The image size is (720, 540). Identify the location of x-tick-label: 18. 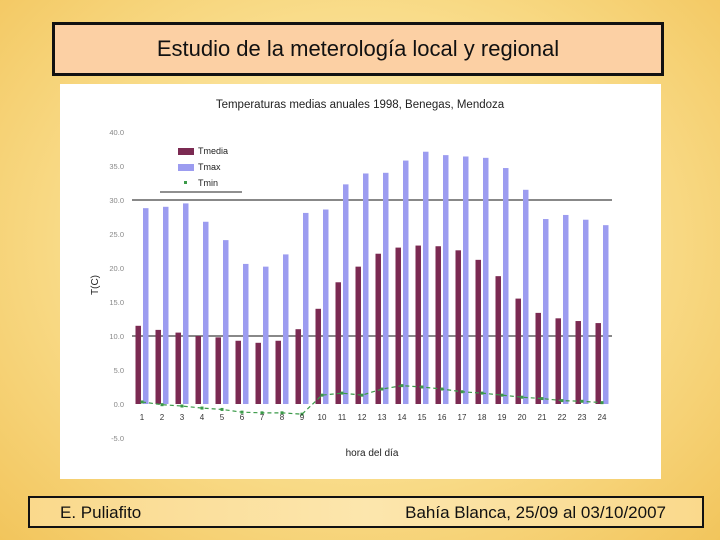
(482, 417).